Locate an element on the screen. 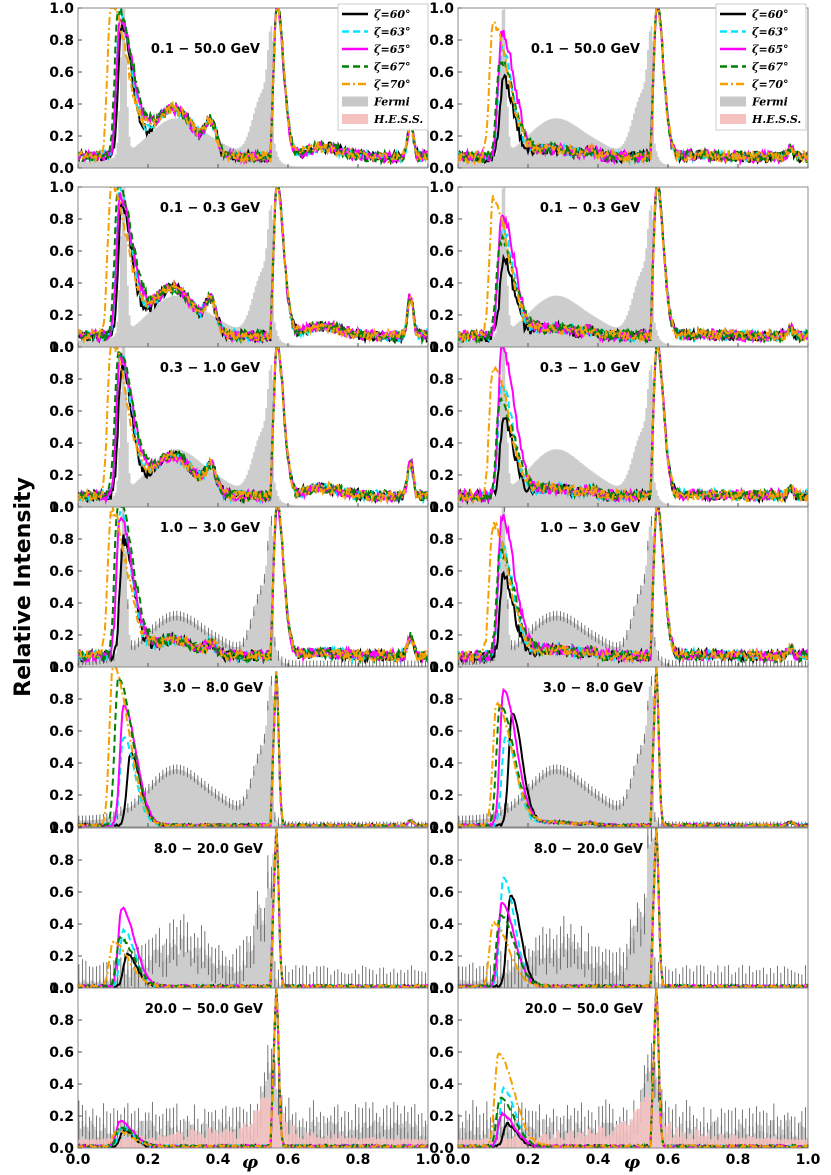  energy-bin-label: 0.3 − 1.0 GeV is located at coordinates (590, 368).